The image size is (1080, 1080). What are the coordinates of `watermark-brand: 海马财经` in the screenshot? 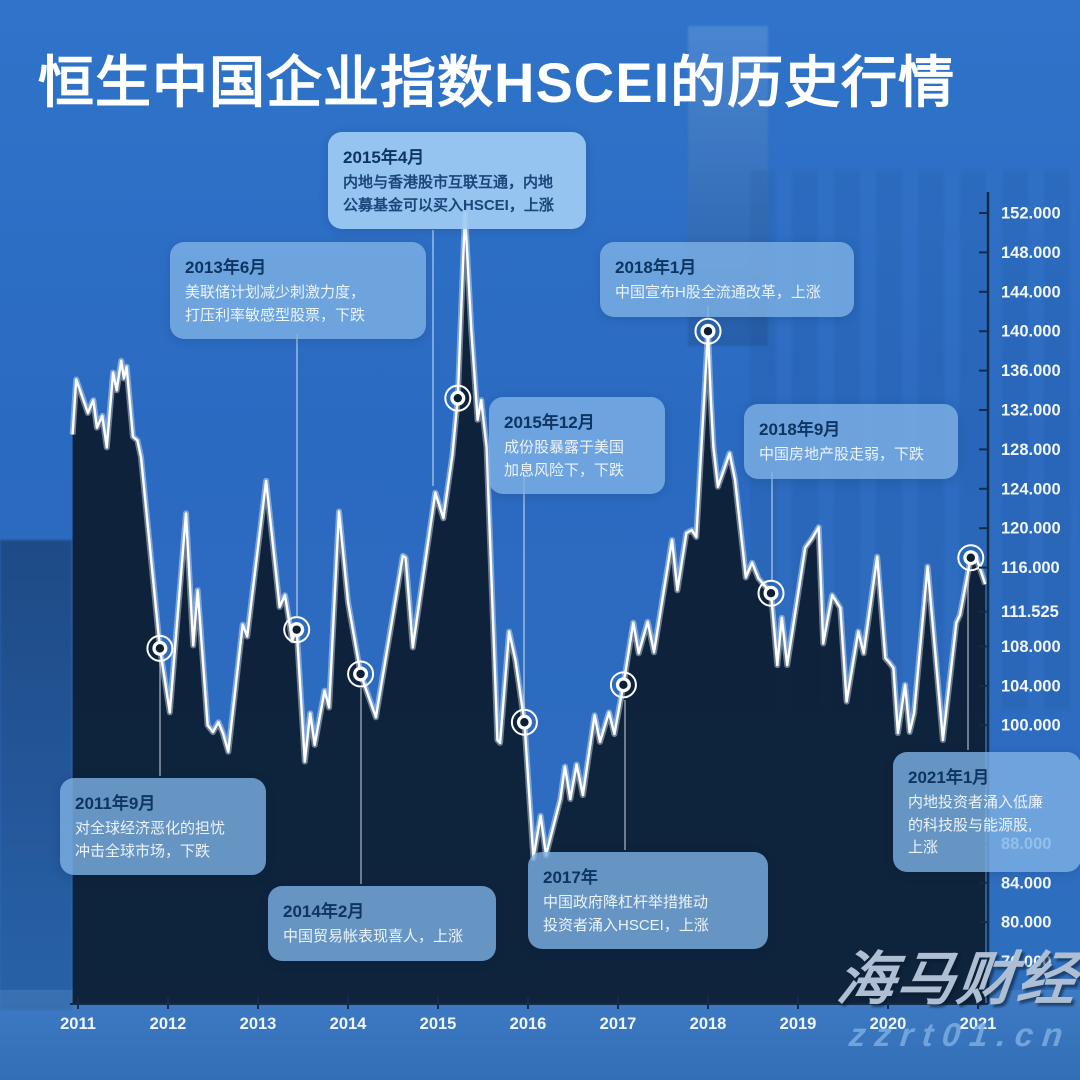 It's located at (956, 979).